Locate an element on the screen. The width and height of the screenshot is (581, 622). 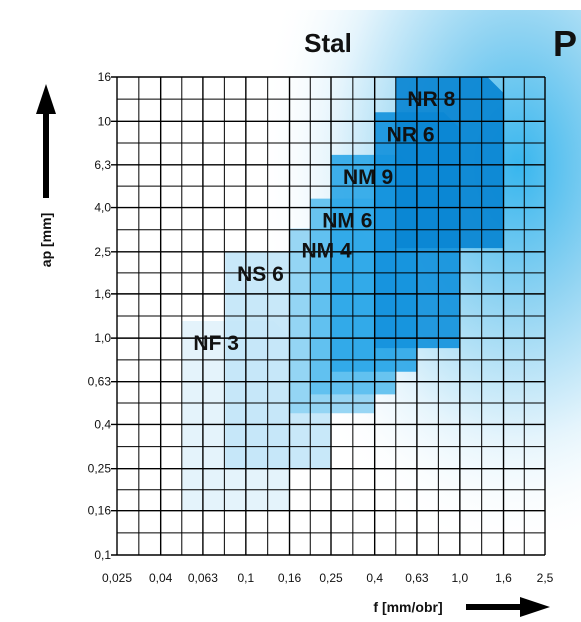
y-tick-label: 0,16 is located at coordinates (100, 511).